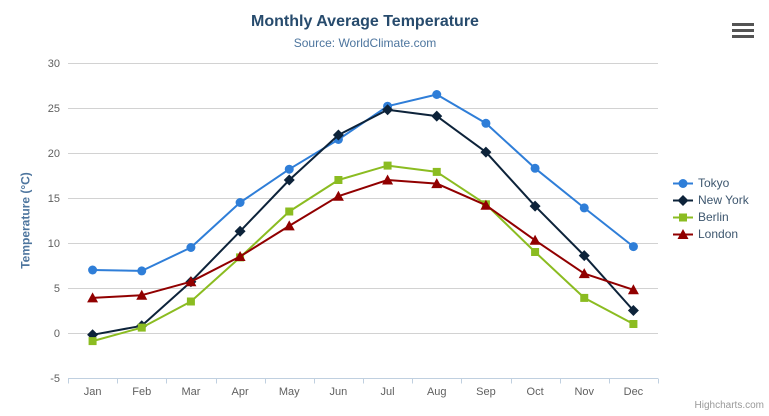 Image resolution: width=769 pixels, height=416 pixels. Describe the element at coordinates (743, 30) in the screenshot. I see `chart-context-menu-button` at that location.